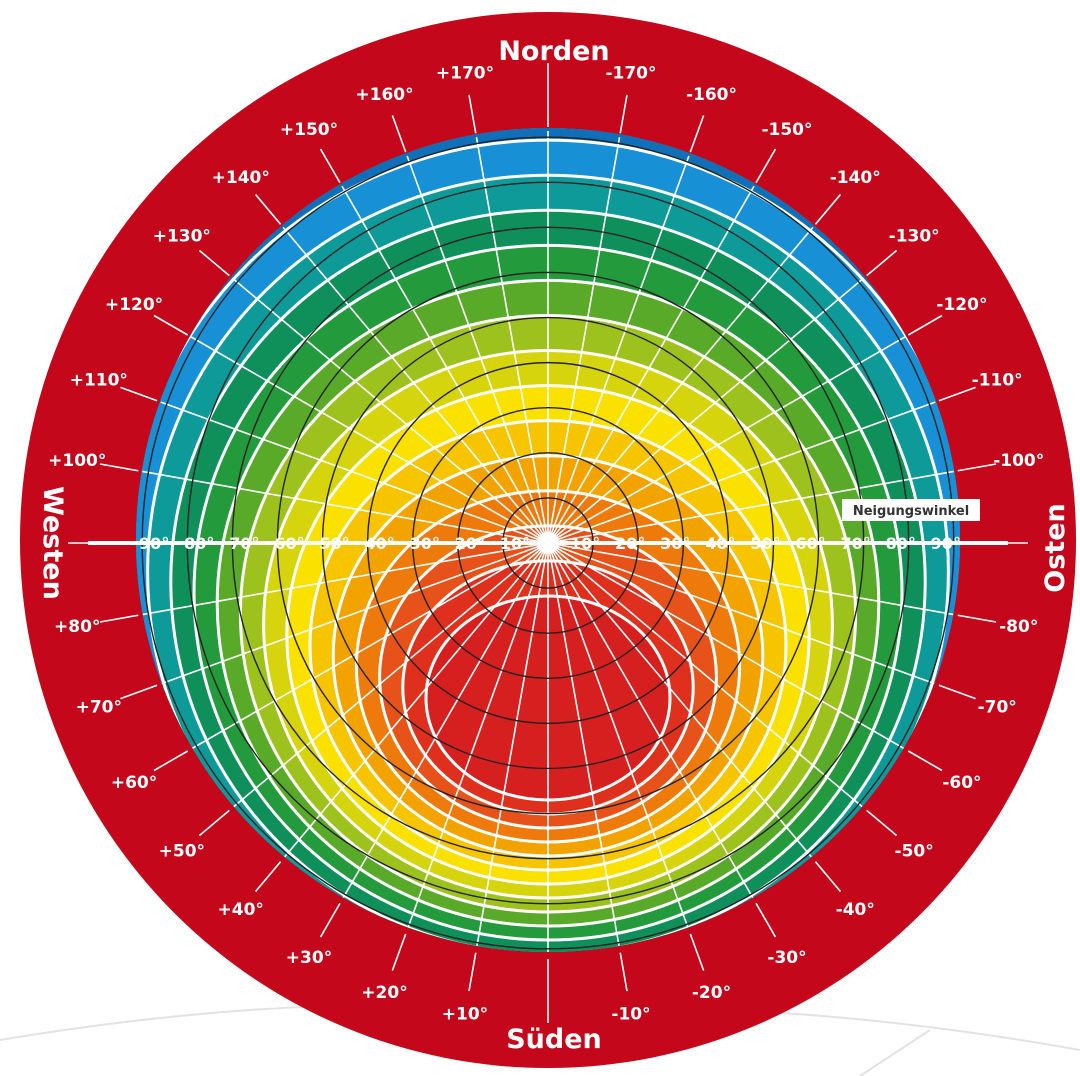  I want to click on tilt-label-west: 60°, so click(289, 543).